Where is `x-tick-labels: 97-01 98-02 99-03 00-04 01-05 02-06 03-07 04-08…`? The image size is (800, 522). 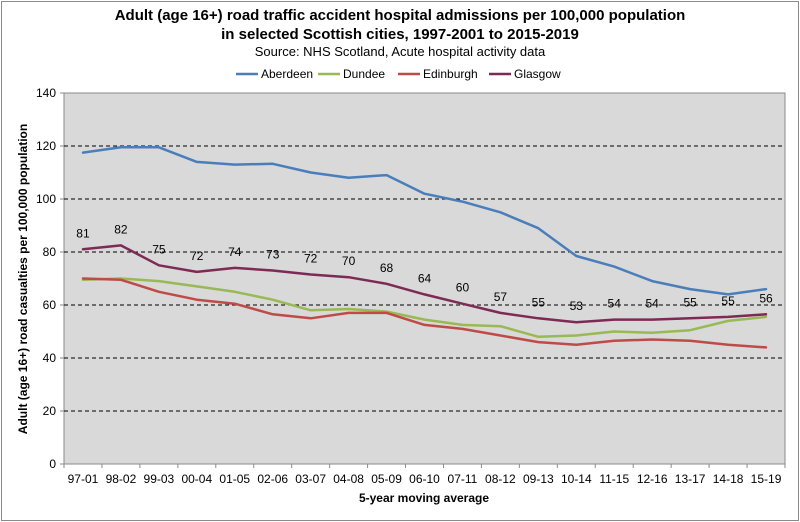
x-tick-labels: 97-01 98-02 99-03 00-04 01-05 02-06 03-07 04-08… is located at coordinates (425, 479).